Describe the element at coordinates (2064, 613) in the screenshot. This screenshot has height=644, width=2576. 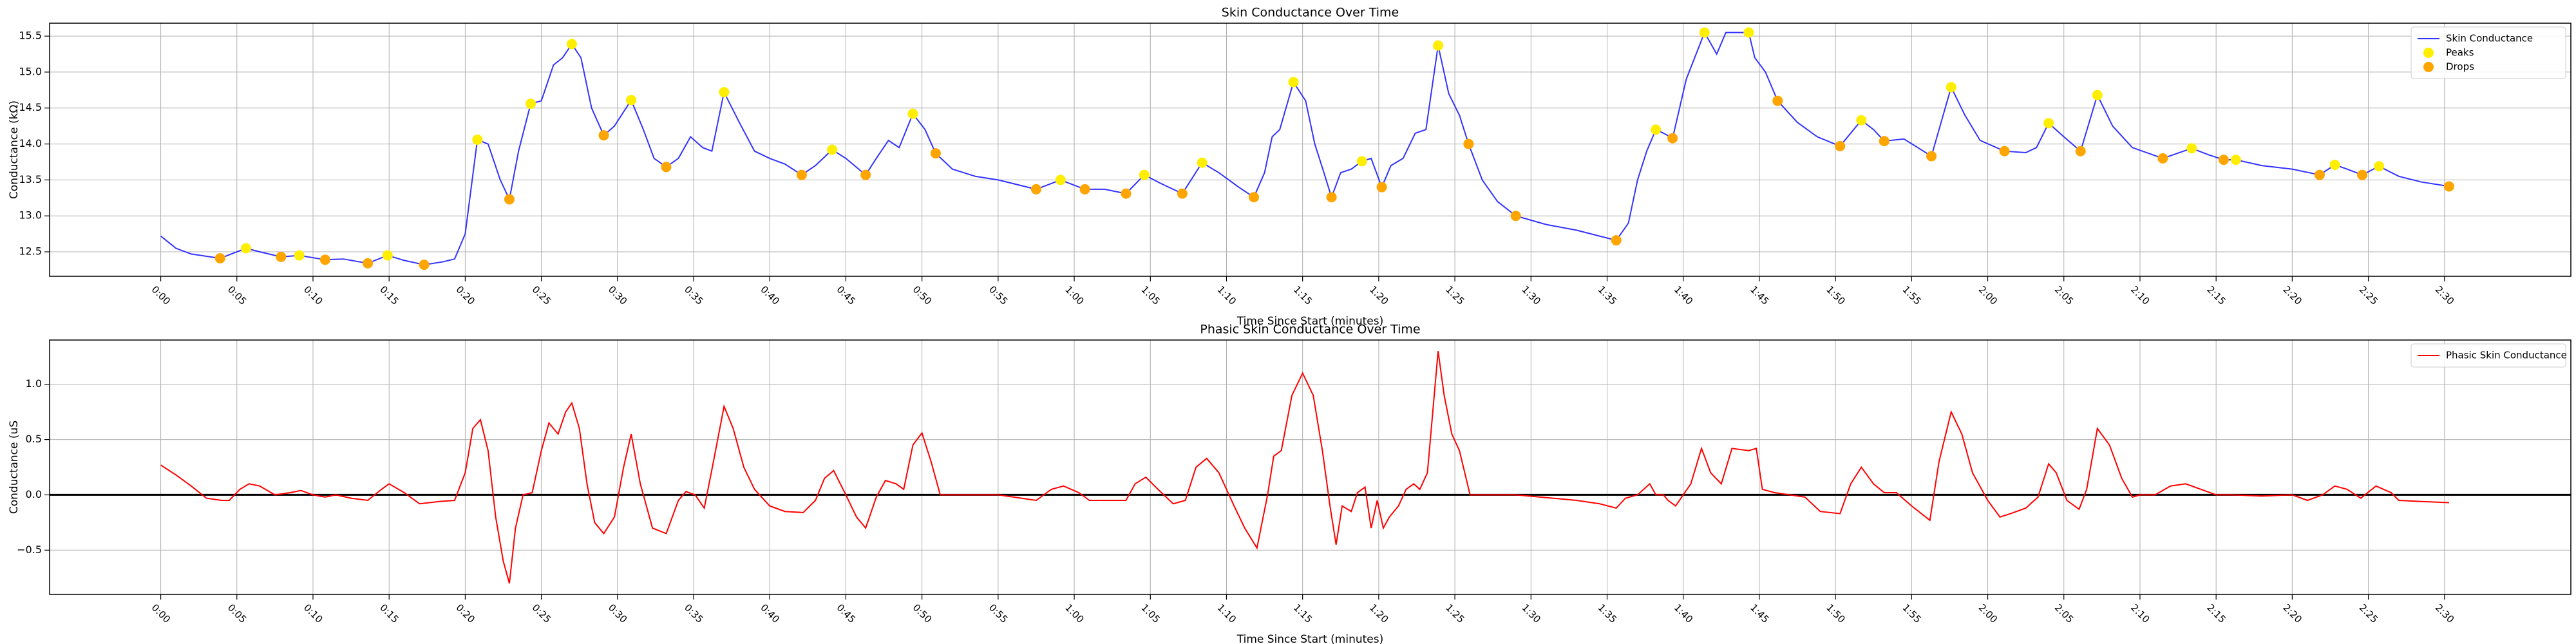
I see `x-tick-label: 2:05` at that location.